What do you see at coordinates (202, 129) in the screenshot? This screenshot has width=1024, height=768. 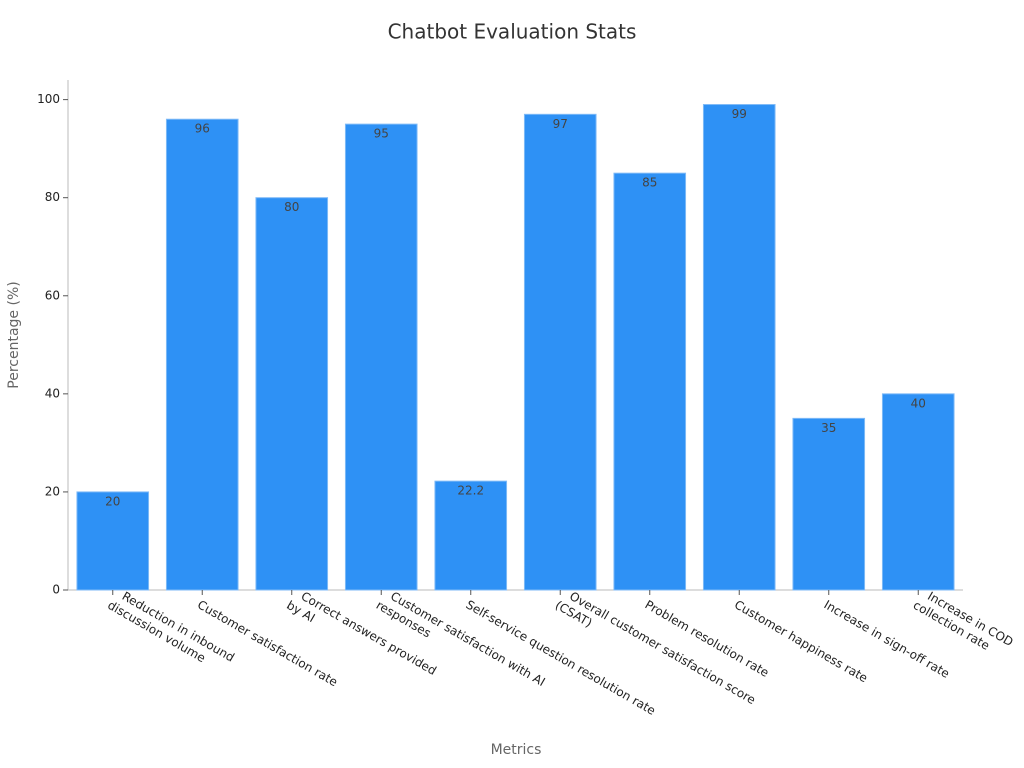 I see `value-label: 96` at bounding box center [202, 129].